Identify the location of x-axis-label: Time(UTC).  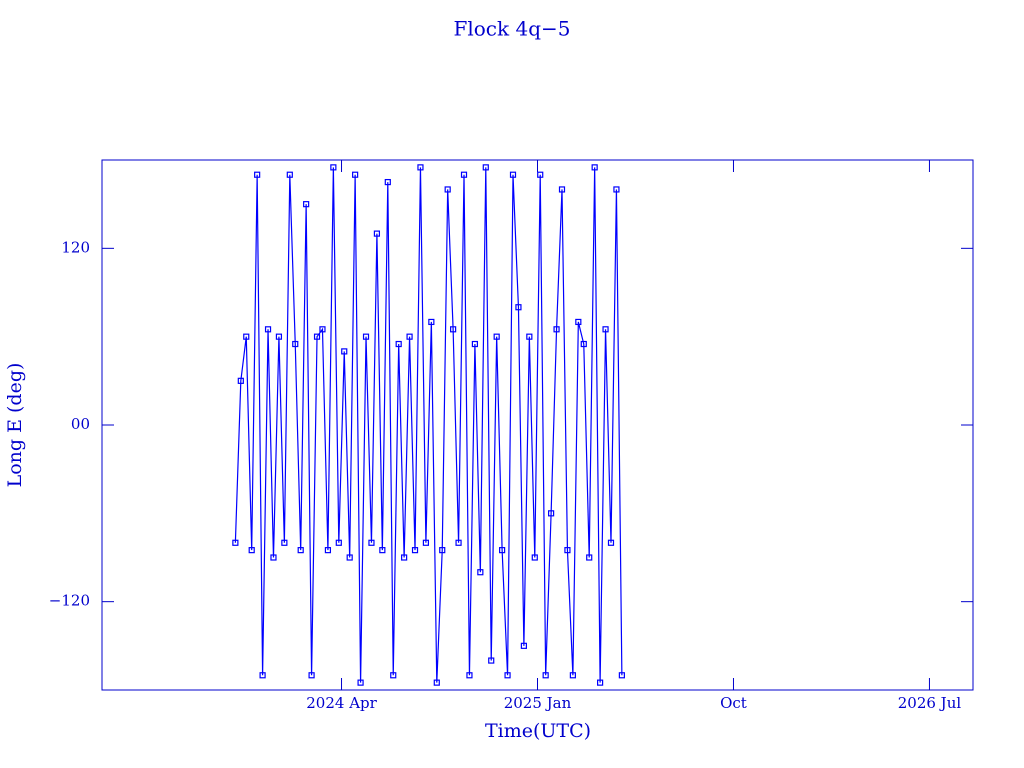
(538, 731).